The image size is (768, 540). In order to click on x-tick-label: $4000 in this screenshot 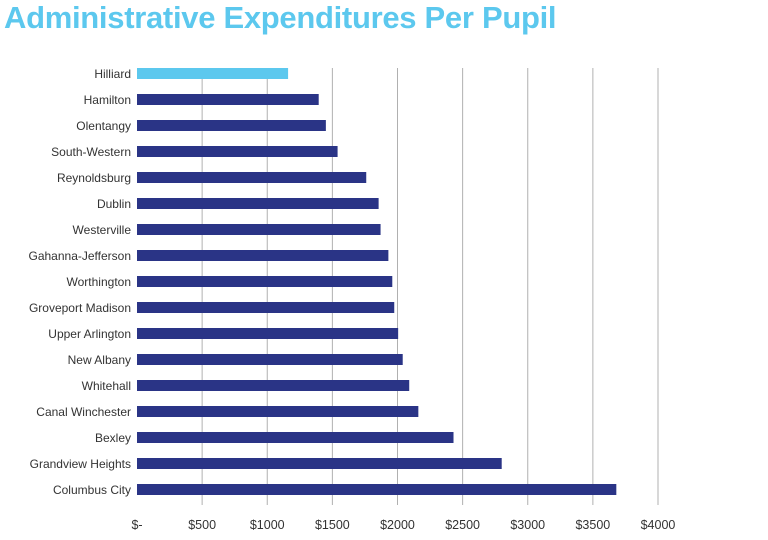, I will do `click(658, 525)`.